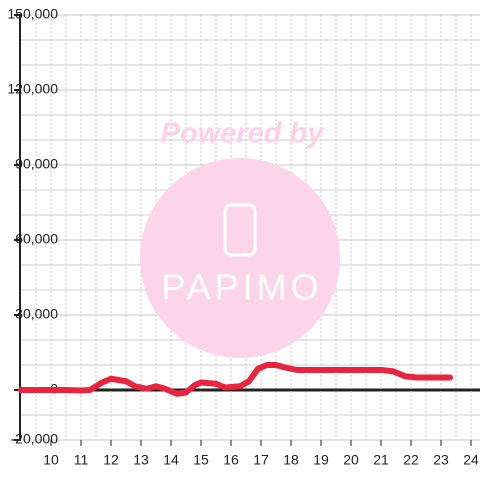 The width and height of the screenshot is (480, 480). What do you see at coordinates (231, 460) in the screenshot?
I see `x-tick-label: 16` at bounding box center [231, 460].